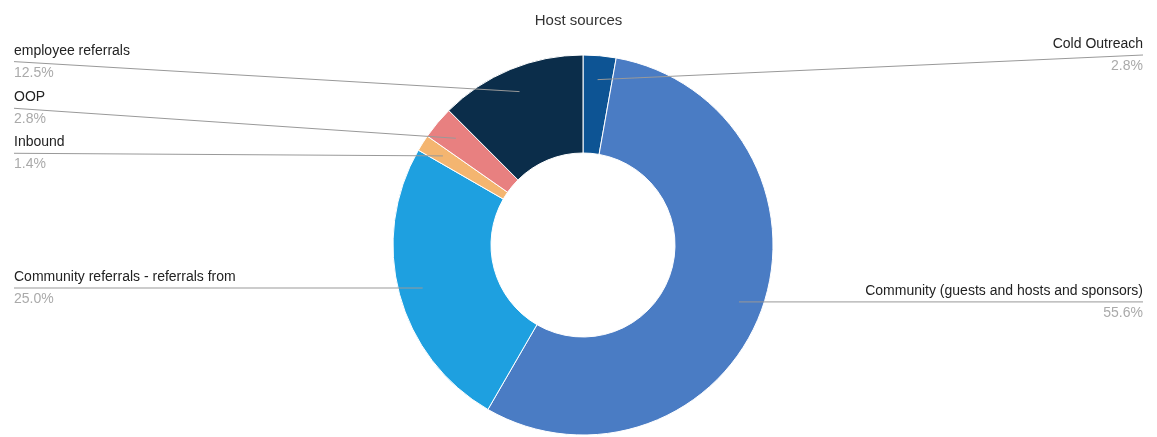 The image size is (1157, 437). Describe the element at coordinates (72, 49) in the screenshot. I see `slice-label: employee referrals` at that location.